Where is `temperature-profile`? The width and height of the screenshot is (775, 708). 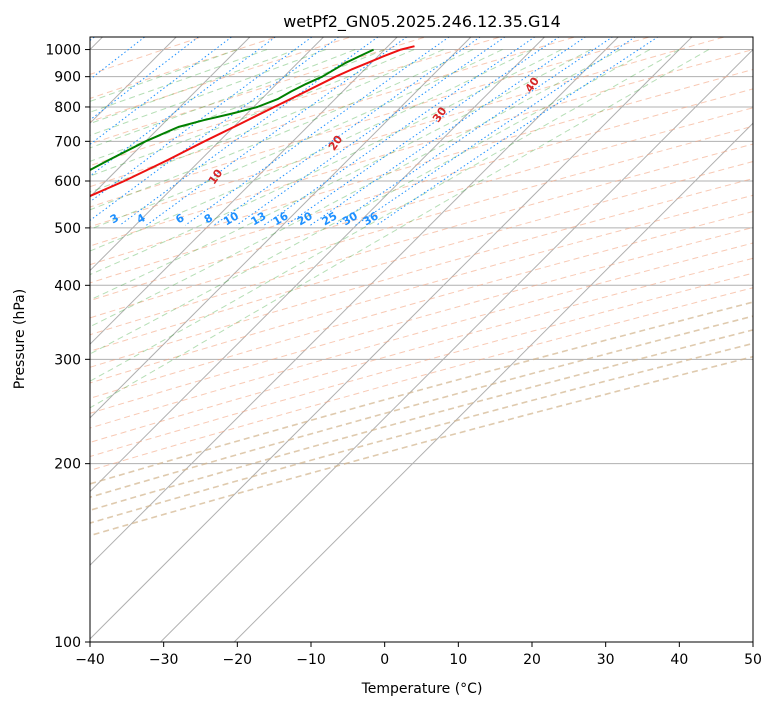 temperature-profile is located at coordinates (252, 121).